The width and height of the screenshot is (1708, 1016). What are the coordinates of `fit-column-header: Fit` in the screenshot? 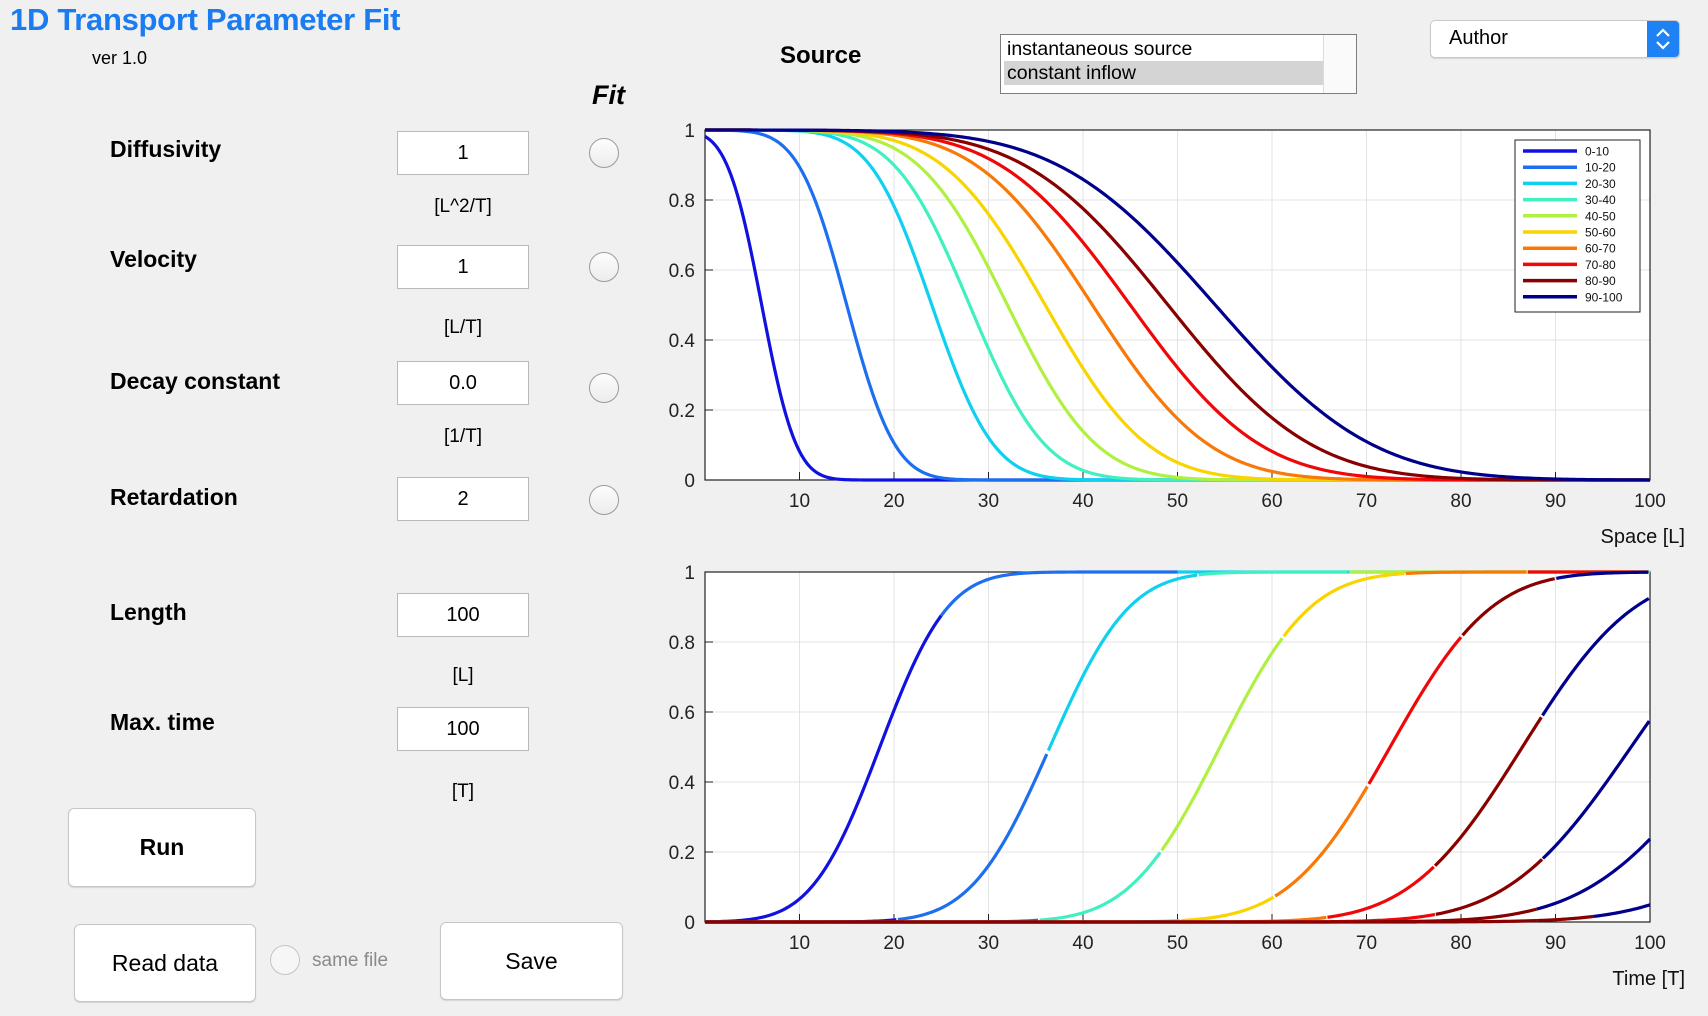 It's located at (608, 95).